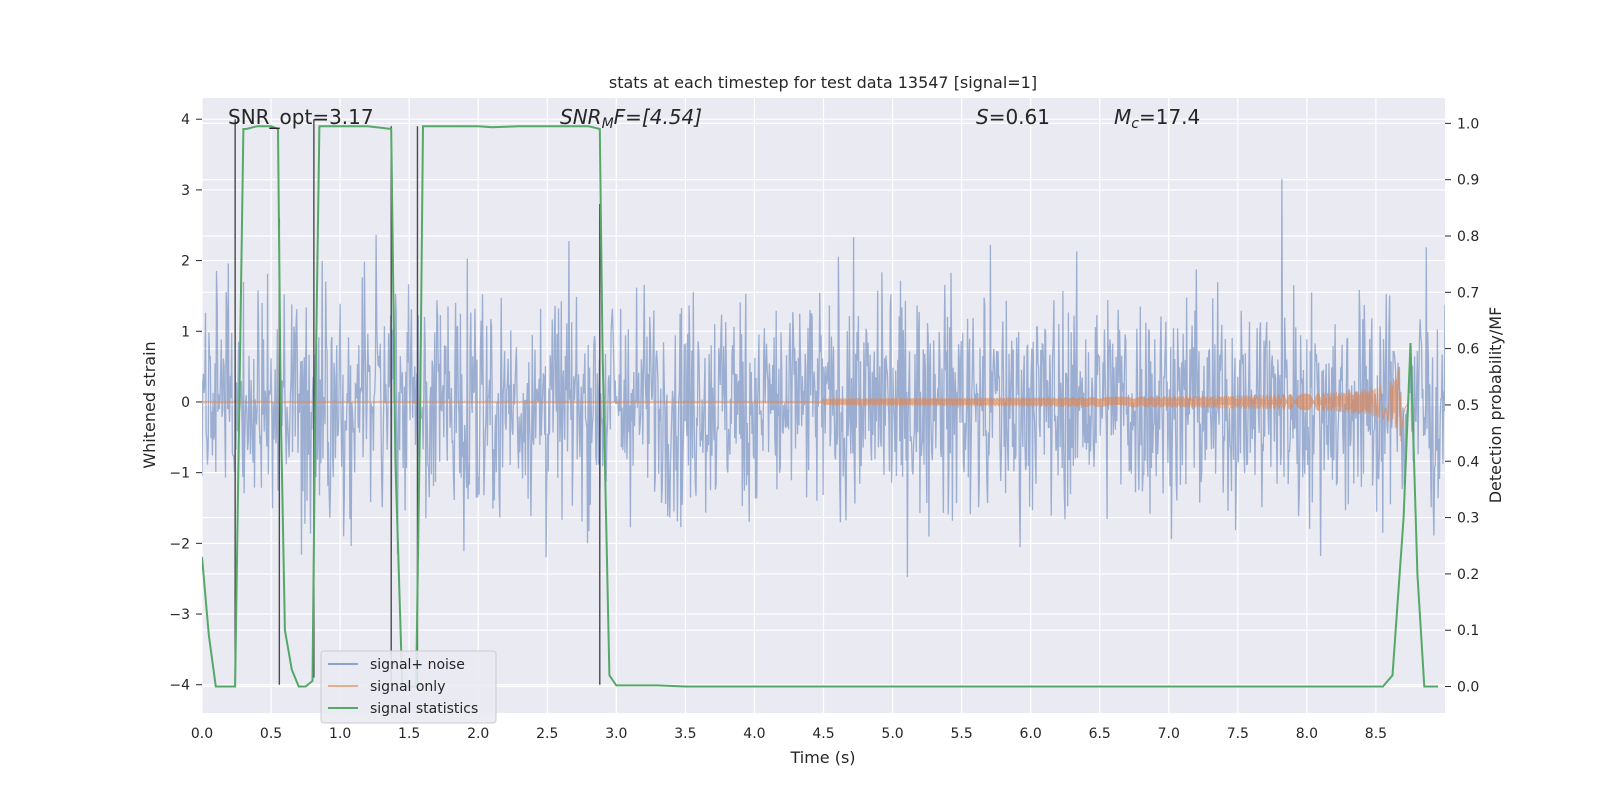  Describe the element at coordinates (1169, 734) in the screenshot. I see `x-tick-label: 7.0` at that location.